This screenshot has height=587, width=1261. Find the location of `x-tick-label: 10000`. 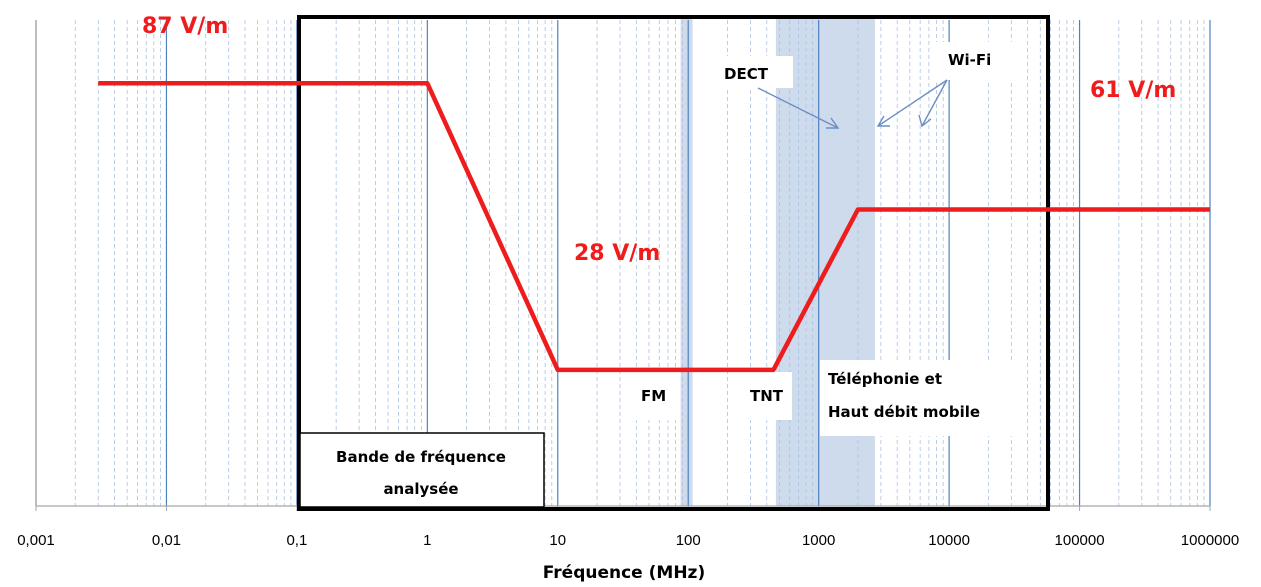

x-tick-label: 10000 is located at coordinates (949, 540).